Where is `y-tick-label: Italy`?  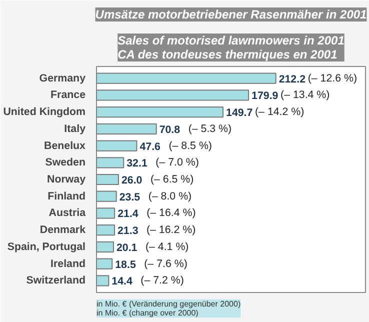
y-tick-label: Italy is located at coordinates (75, 128).